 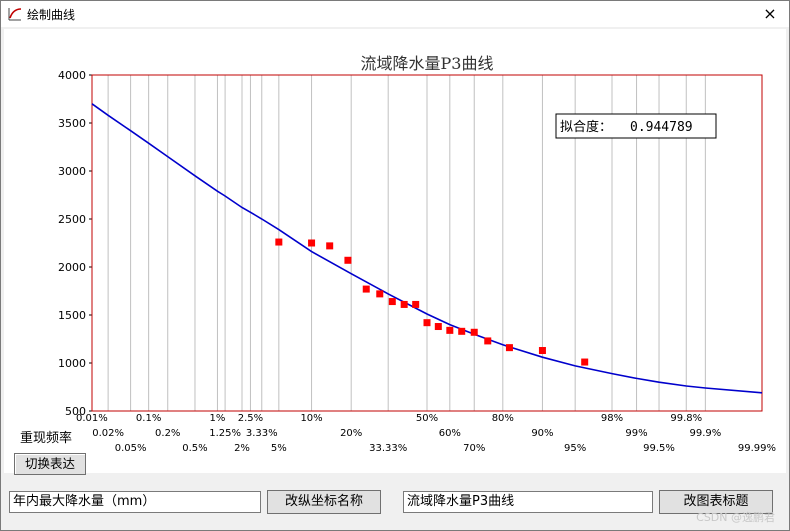 I want to click on curve-app-icon, so click(x=15, y=14).